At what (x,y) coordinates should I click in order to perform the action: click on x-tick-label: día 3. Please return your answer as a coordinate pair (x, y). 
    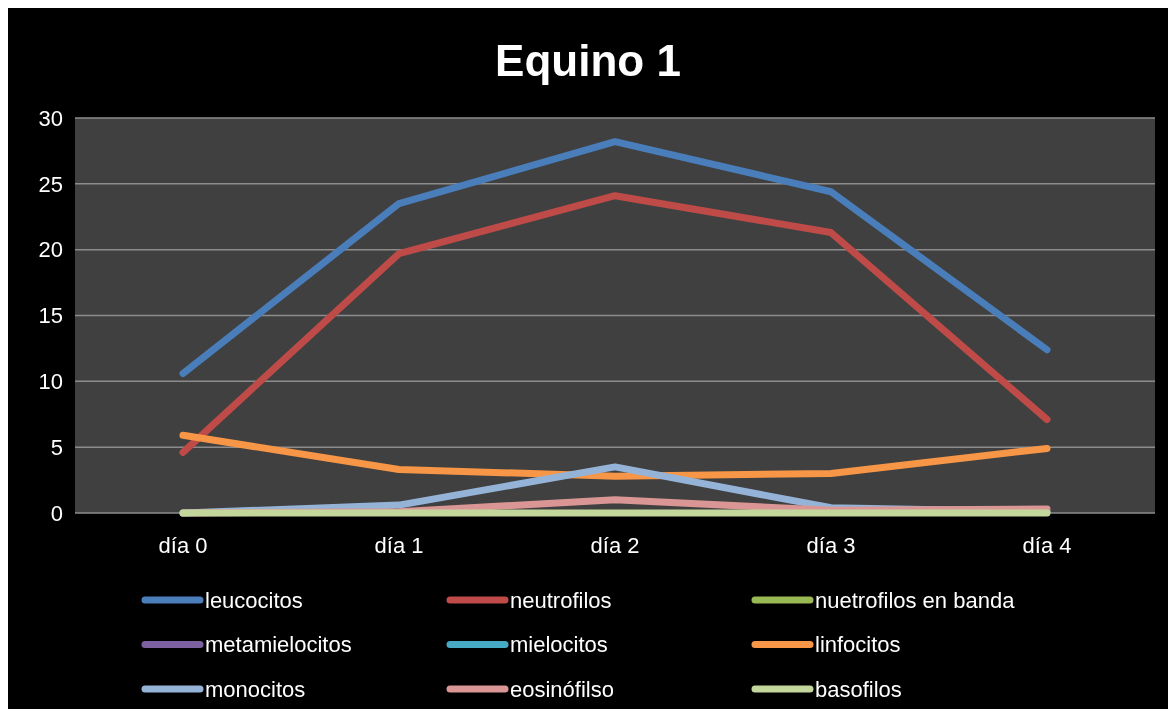
    Looking at the image, I should click on (831, 545).